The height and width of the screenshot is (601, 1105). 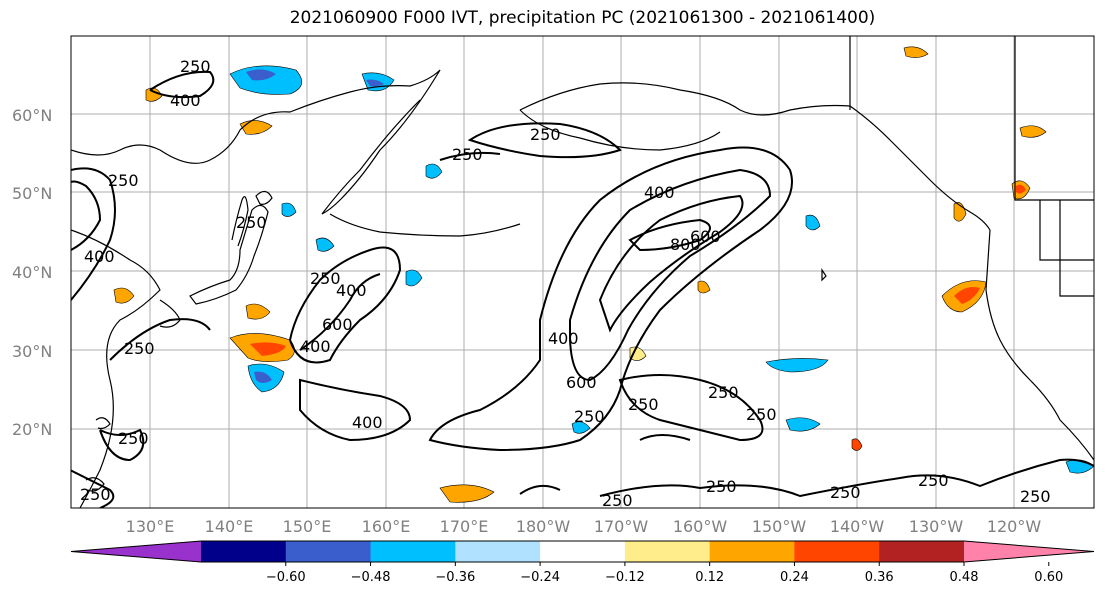 I want to click on lon-label: 130°W, so click(x=936, y=526).